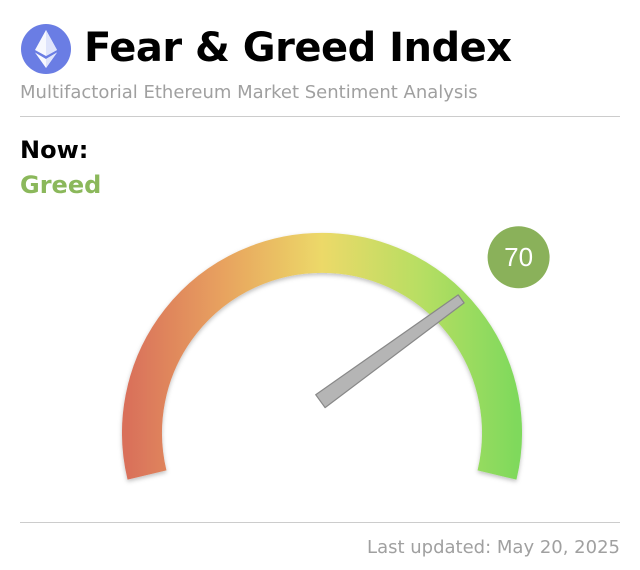 The height and width of the screenshot is (570, 640). Describe the element at coordinates (493, 547) in the screenshot. I see `last-updated: Last updated: May 20, 2025` at that location.